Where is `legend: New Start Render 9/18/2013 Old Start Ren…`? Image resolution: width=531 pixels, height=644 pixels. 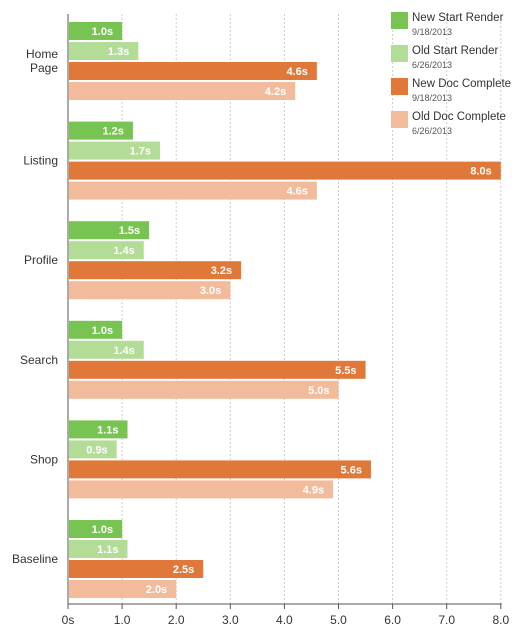
legend: New Start Render 9/18/2013 Old Start Ren… is located at coordinates (461, 78).